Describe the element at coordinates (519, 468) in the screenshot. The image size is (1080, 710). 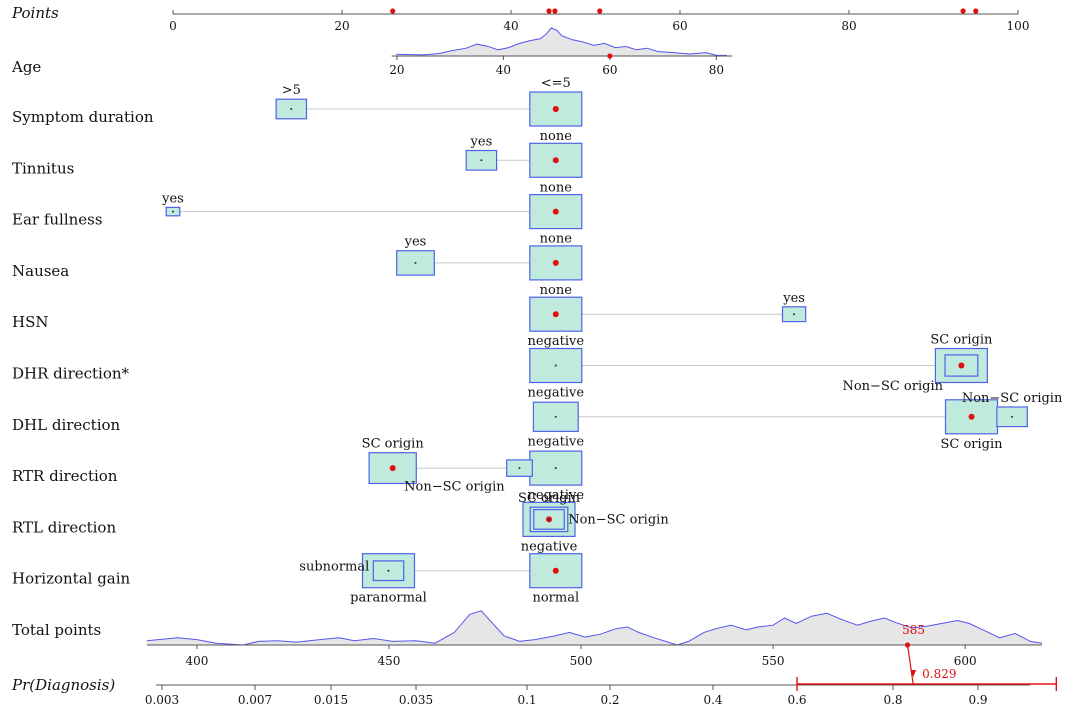
I see `rtr-direction-point-non-sc-origin` at that location.